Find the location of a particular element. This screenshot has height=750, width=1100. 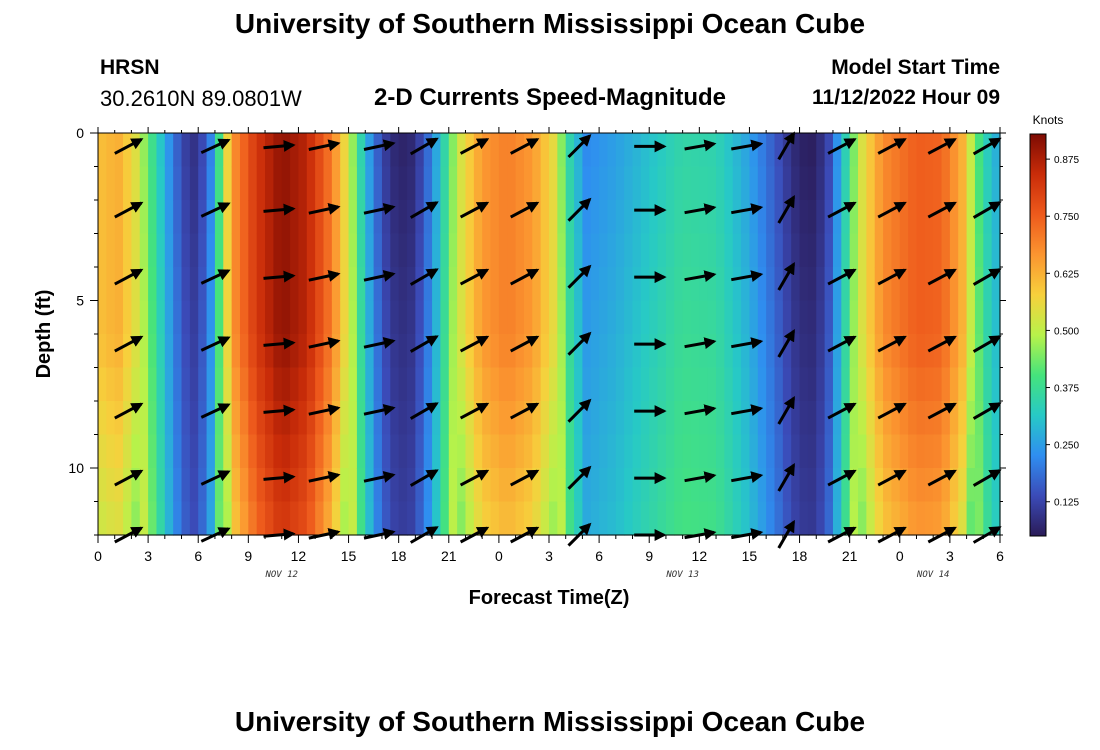

x-tick-label: 21 is located at coordinates (850, 556).